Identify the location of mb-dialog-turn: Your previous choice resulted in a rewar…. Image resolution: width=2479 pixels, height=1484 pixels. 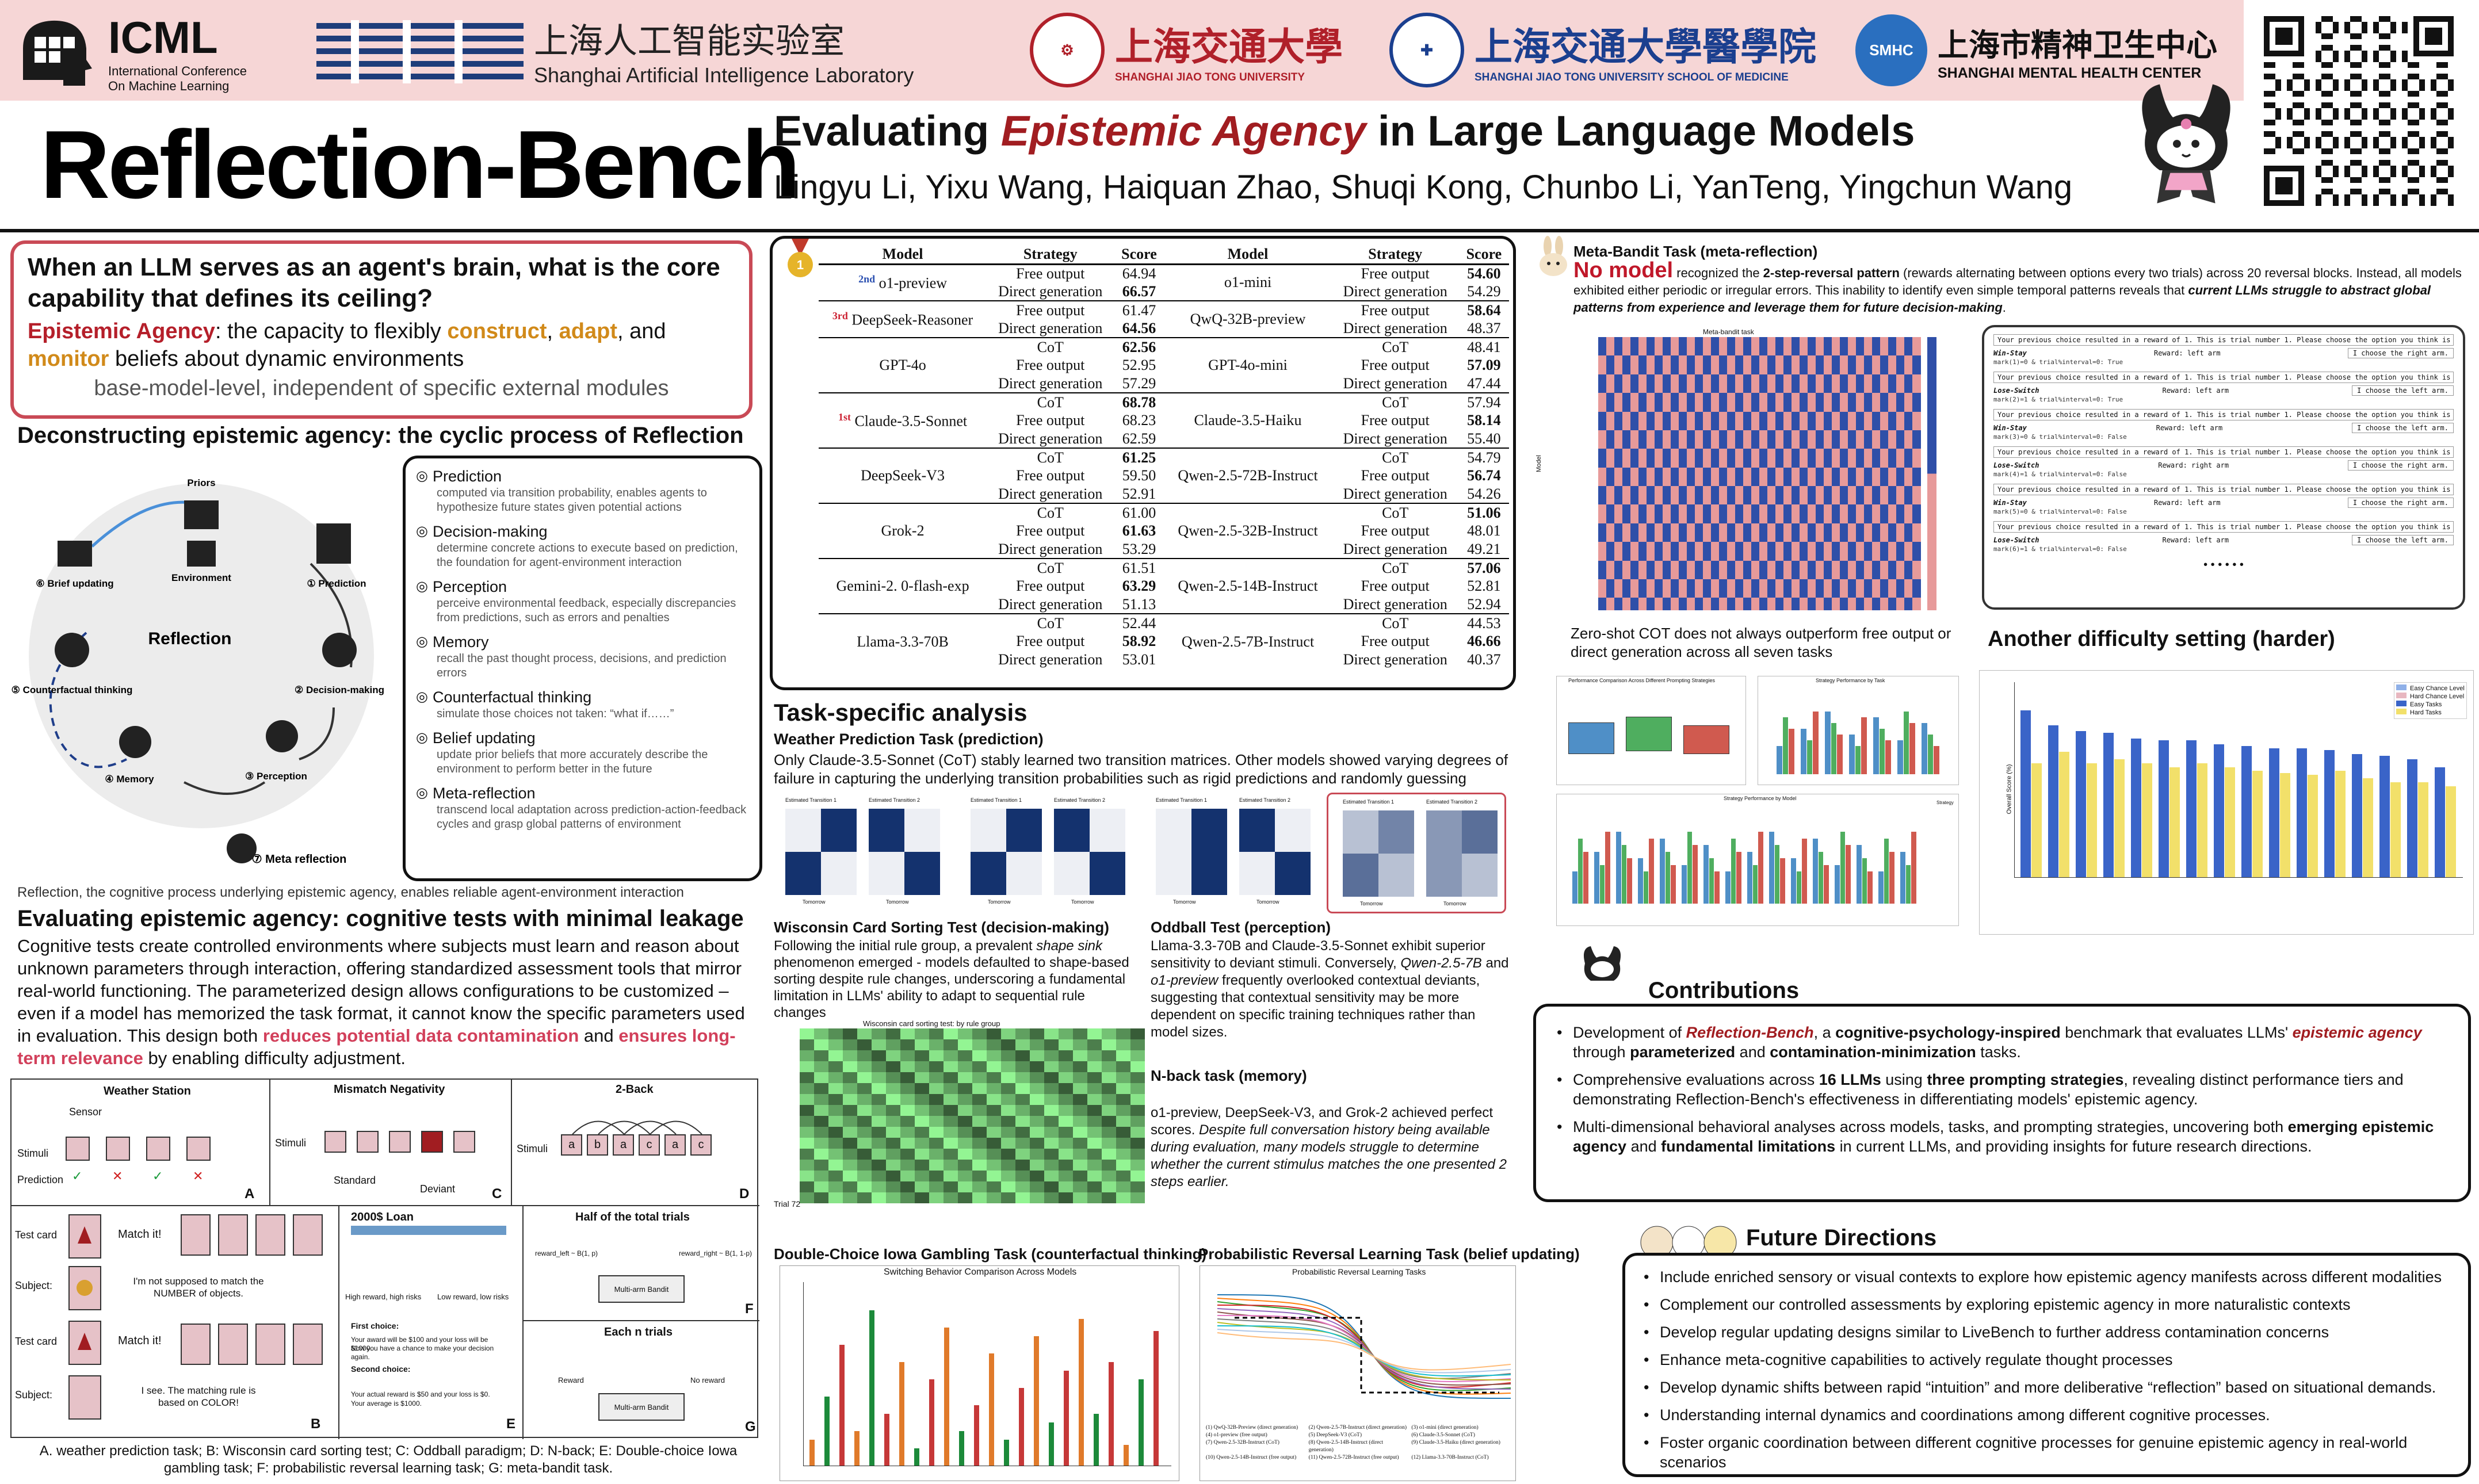
(2223, 387).